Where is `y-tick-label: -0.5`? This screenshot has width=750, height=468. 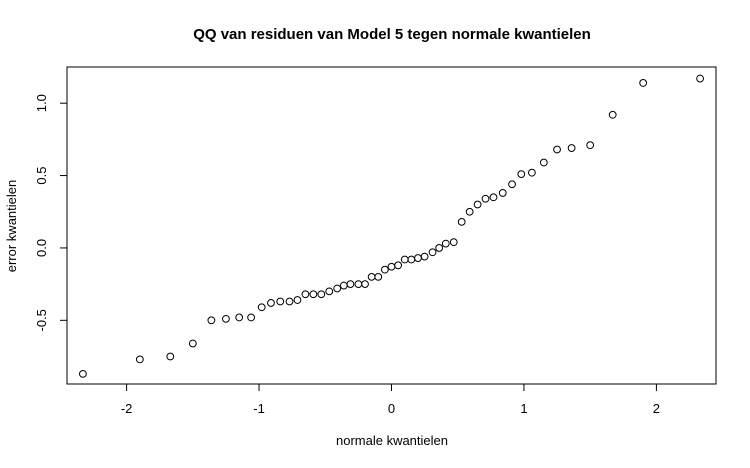 y-tick-label: -0.5 is located at coordinates (41, 320).